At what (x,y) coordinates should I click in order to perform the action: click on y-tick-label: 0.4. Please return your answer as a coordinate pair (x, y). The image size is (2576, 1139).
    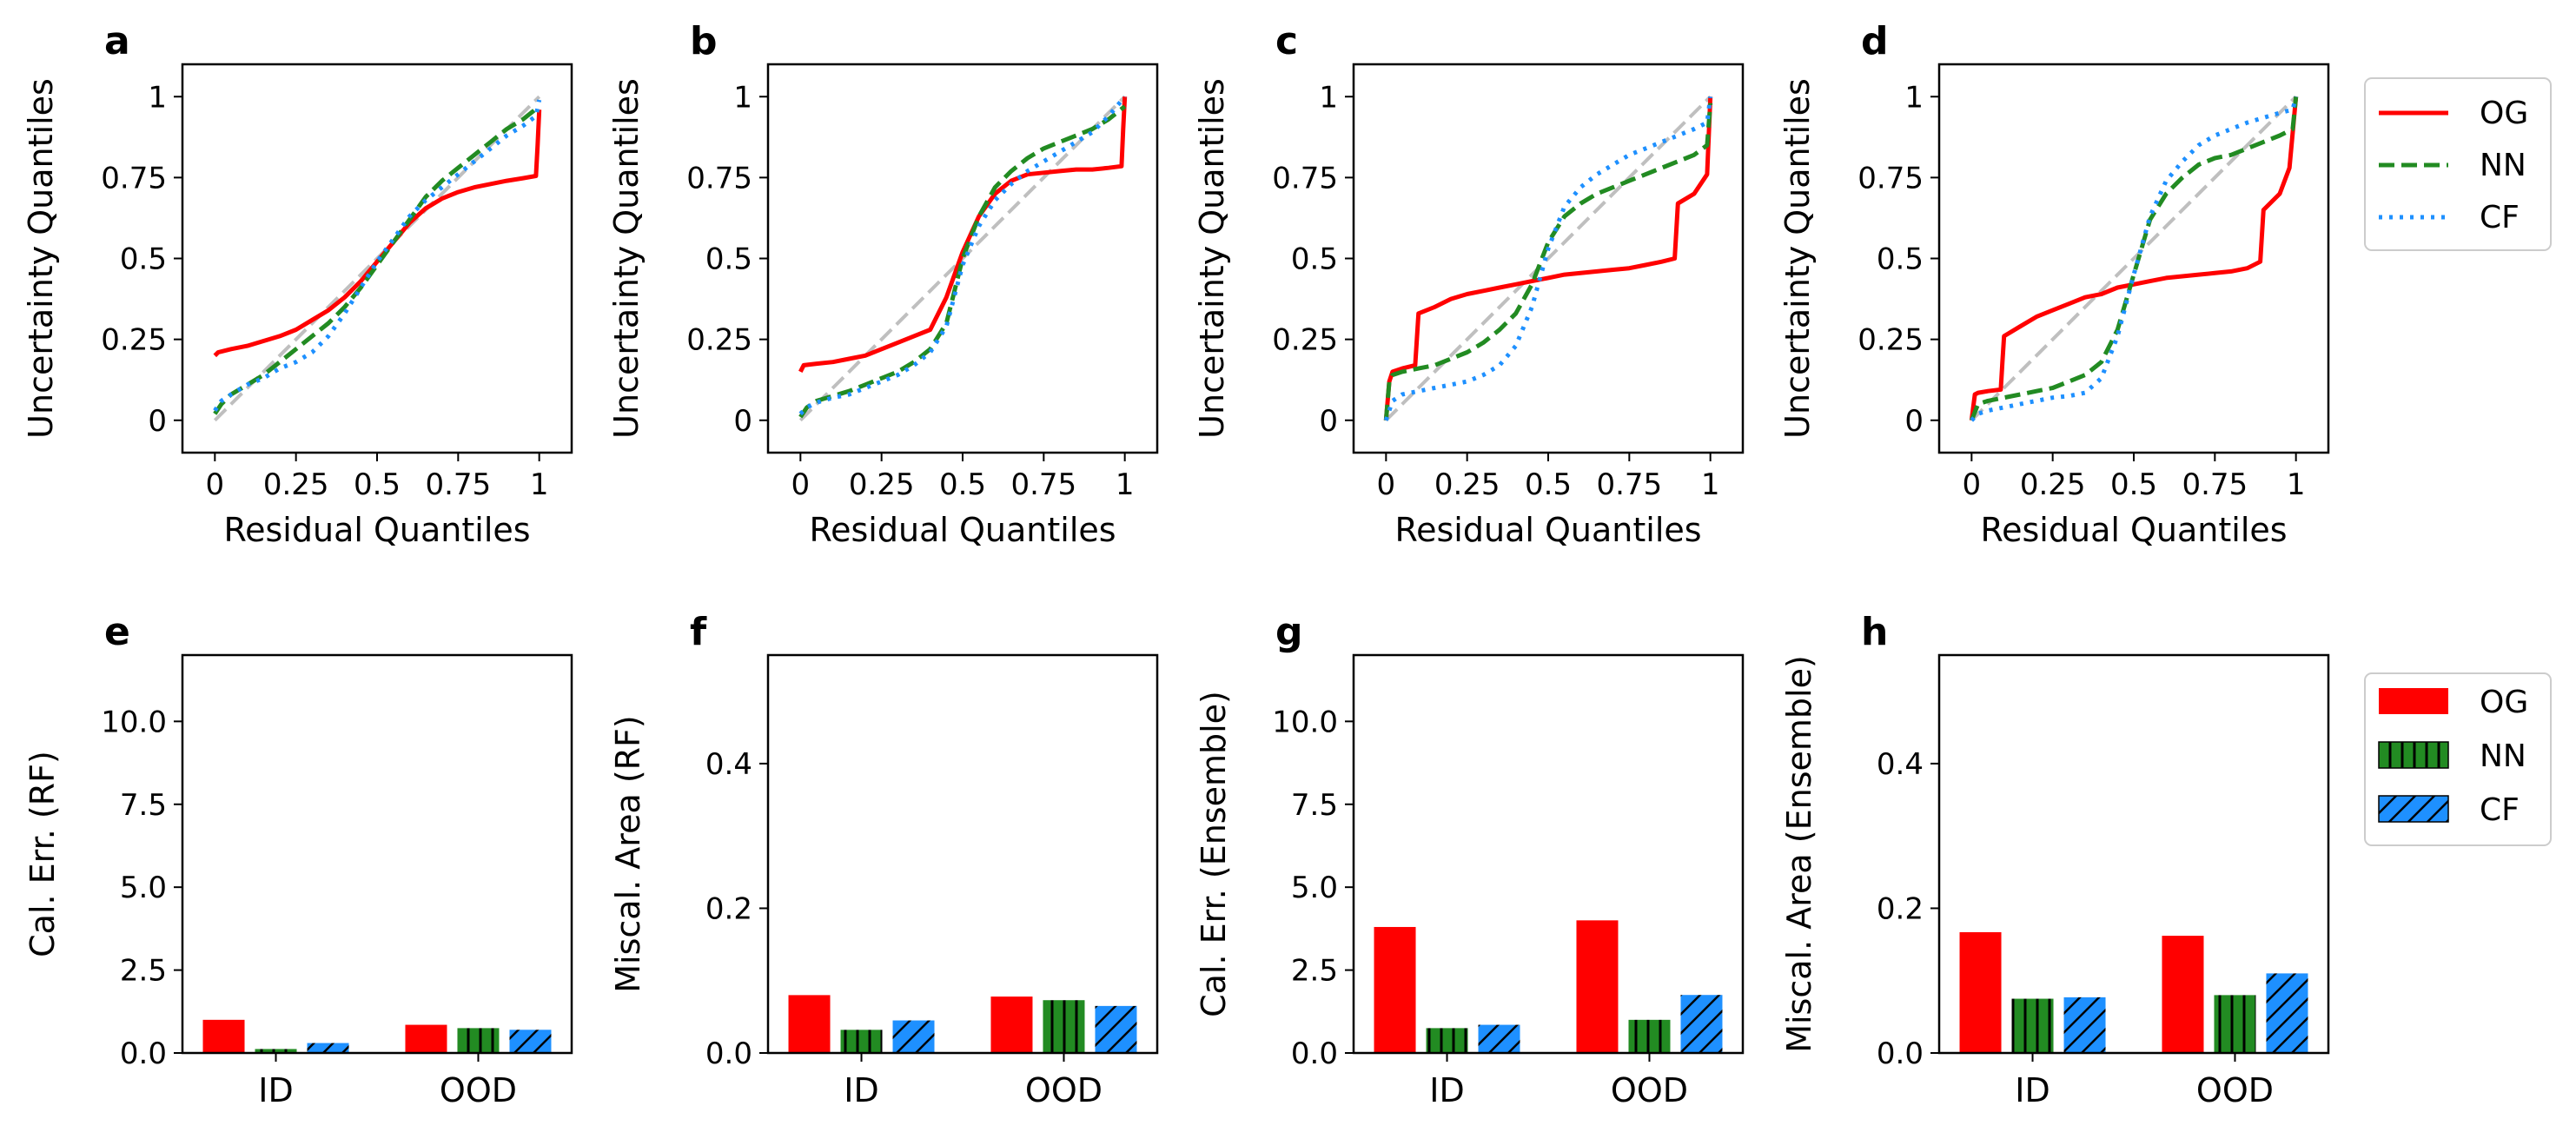
    Looking at the image, I should click on (728, 765).